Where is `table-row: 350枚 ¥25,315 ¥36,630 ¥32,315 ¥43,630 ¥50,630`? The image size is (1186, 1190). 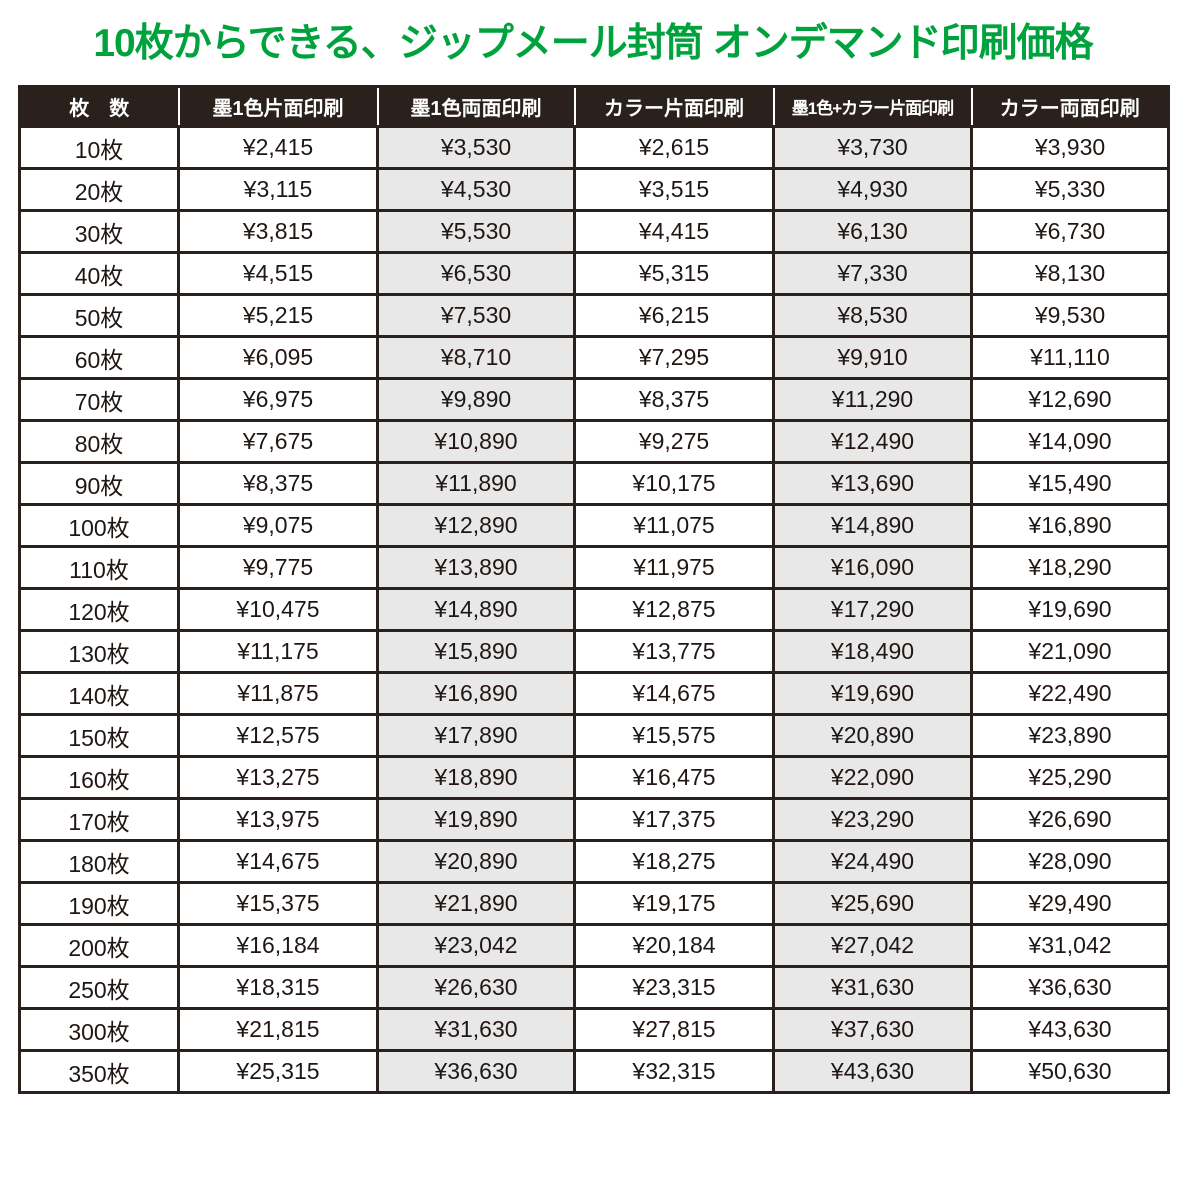
table-row: 350枚 ¥25,315 ¥36,630 ¥32,315 ¥43,630 ¥50,630 is located at coordinates (594, 1071).